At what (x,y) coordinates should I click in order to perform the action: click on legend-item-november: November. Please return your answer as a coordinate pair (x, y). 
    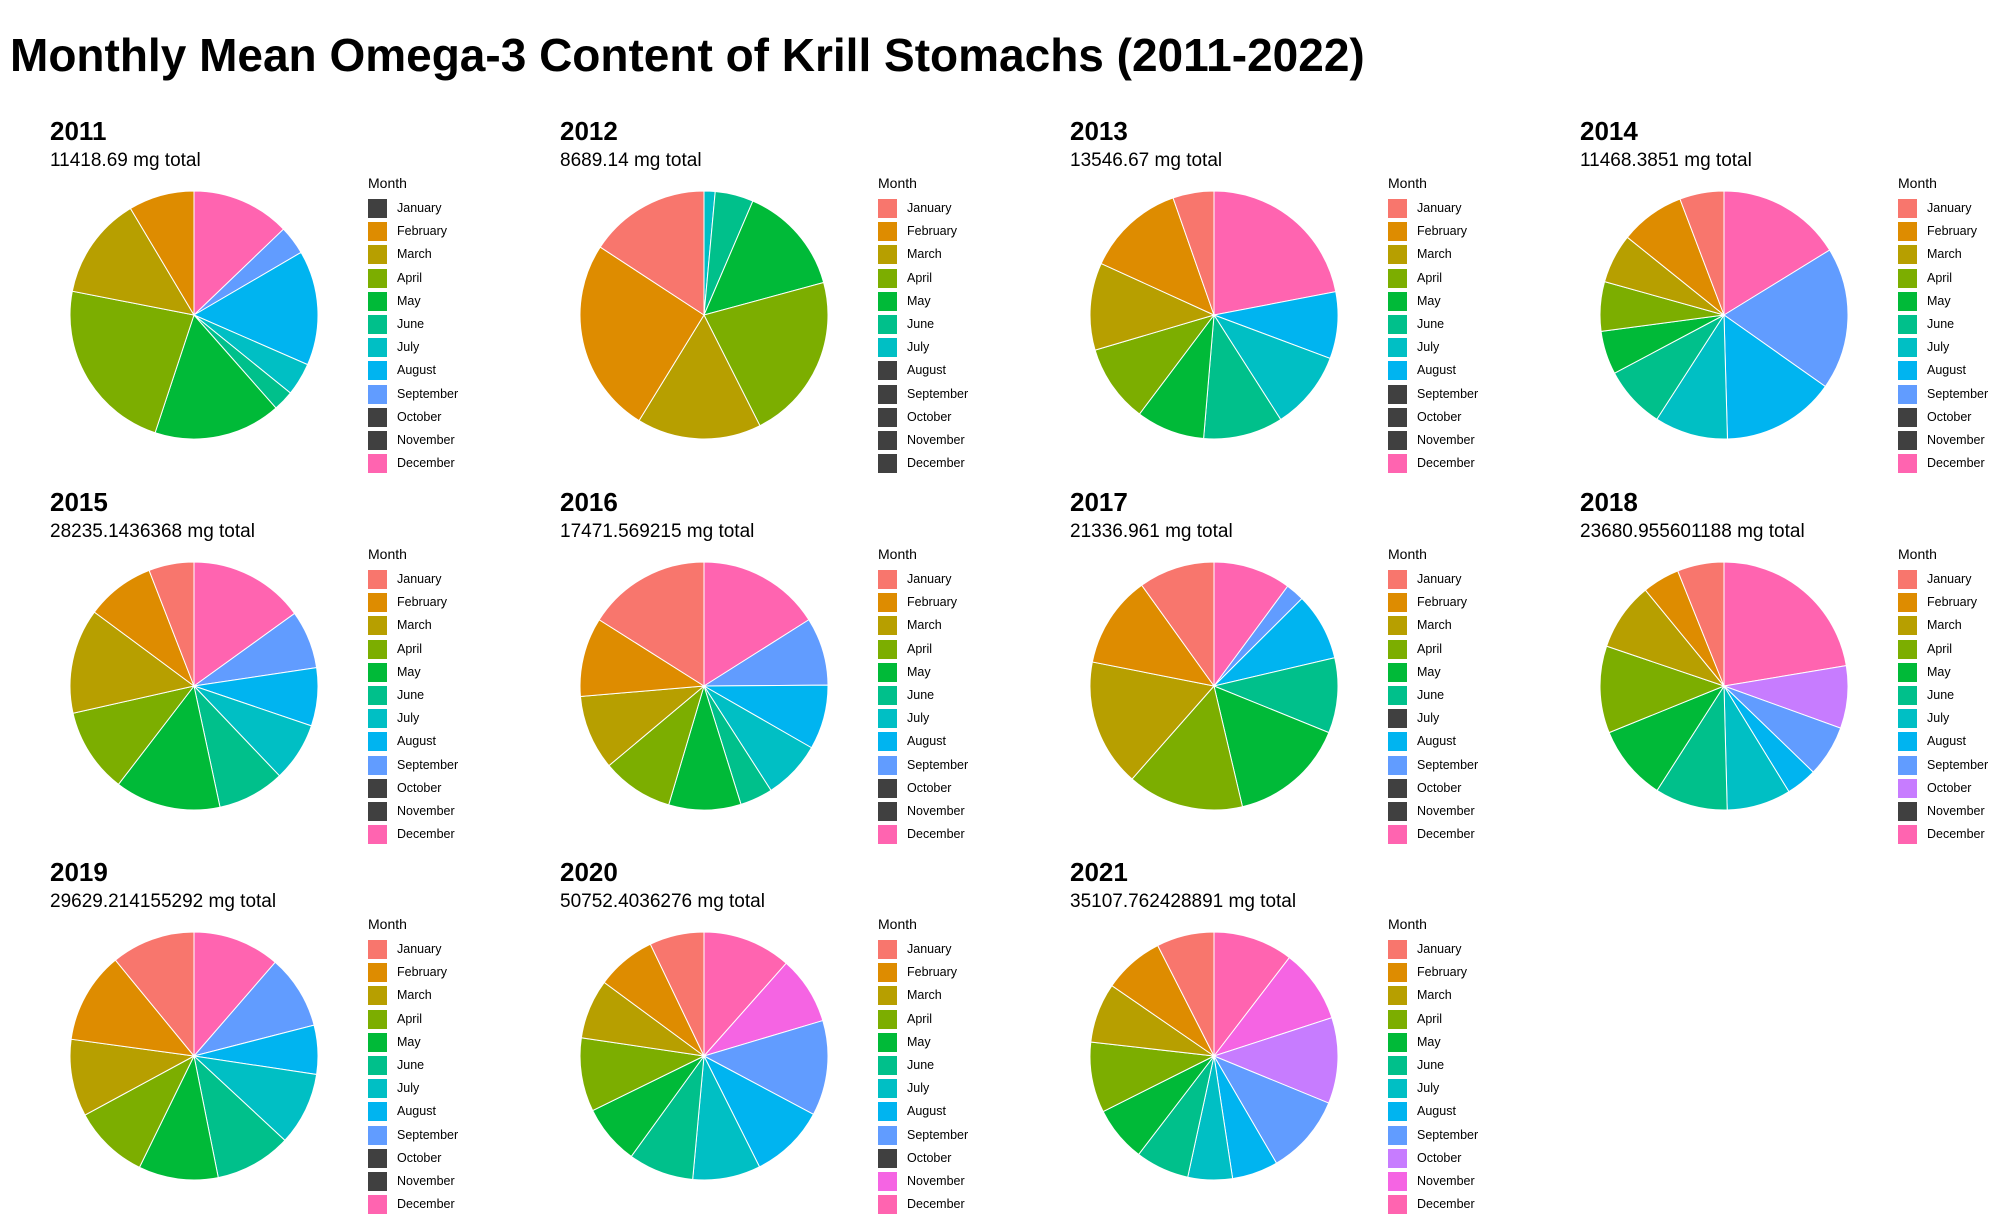
    Looking at the image, I should click on (921, 811).